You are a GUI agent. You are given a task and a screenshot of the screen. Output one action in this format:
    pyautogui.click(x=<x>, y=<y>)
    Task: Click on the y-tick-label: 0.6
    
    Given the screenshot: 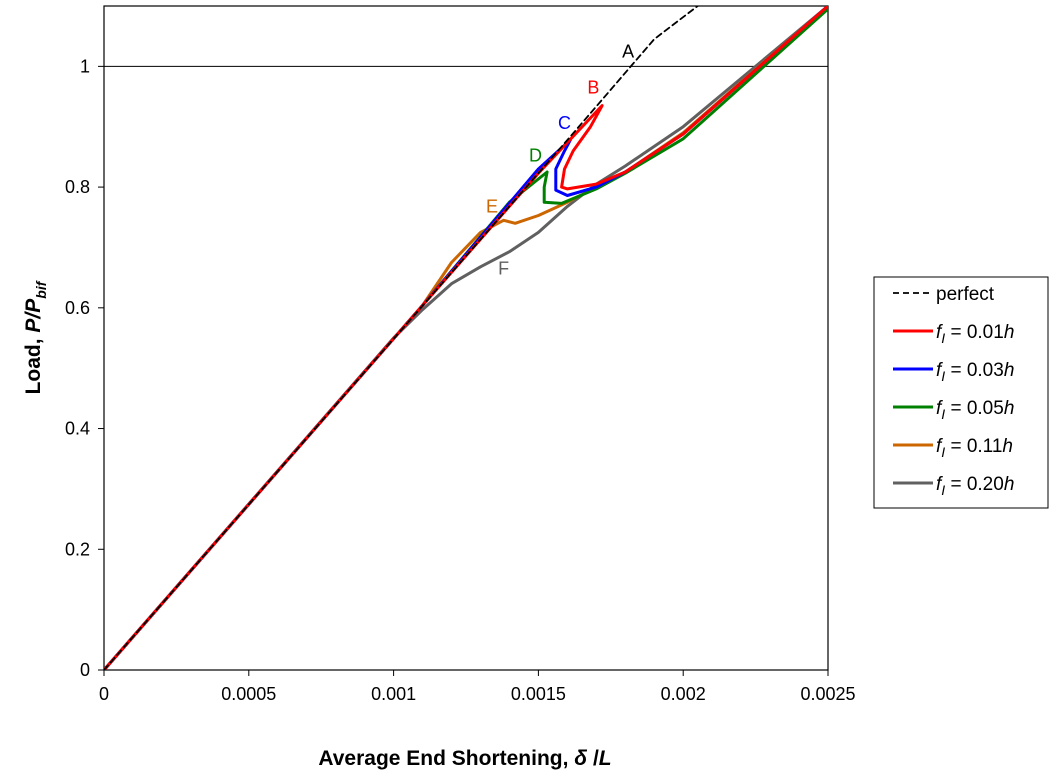 What is the action you would take?
    pyautogui.click(x=77, y=308)
    